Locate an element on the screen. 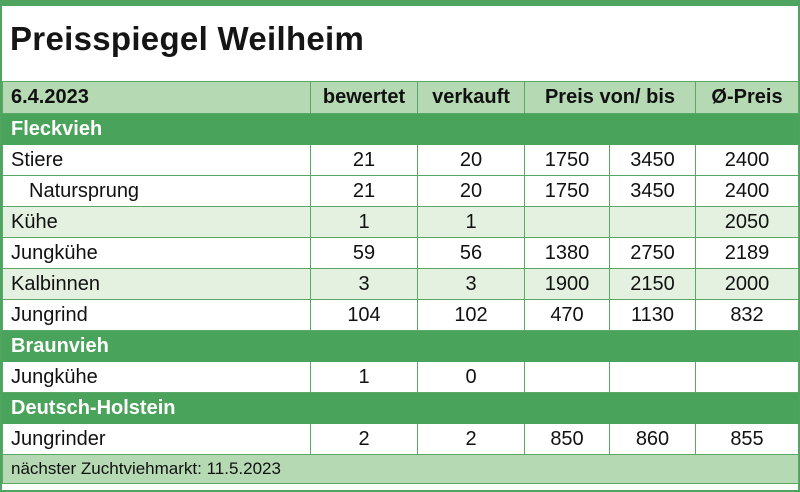 The width and height of the screenshot is (800, 492). table-row: Natursprung 21 20 1750 3450 2400 is located at coordinates (400, 191).